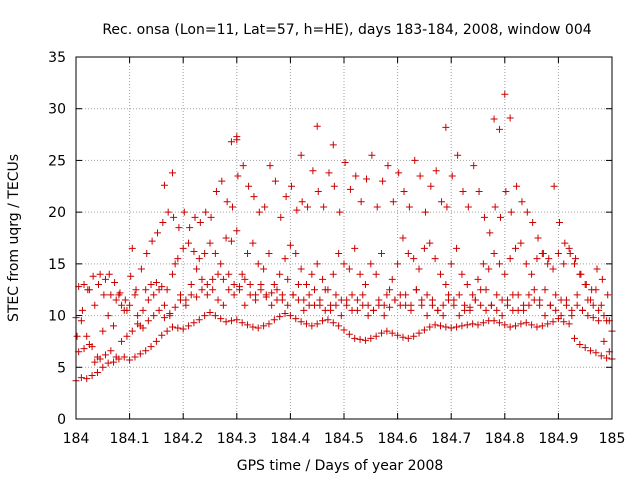  I want to click on x-tick-label: 184.5, so click(344, 439).